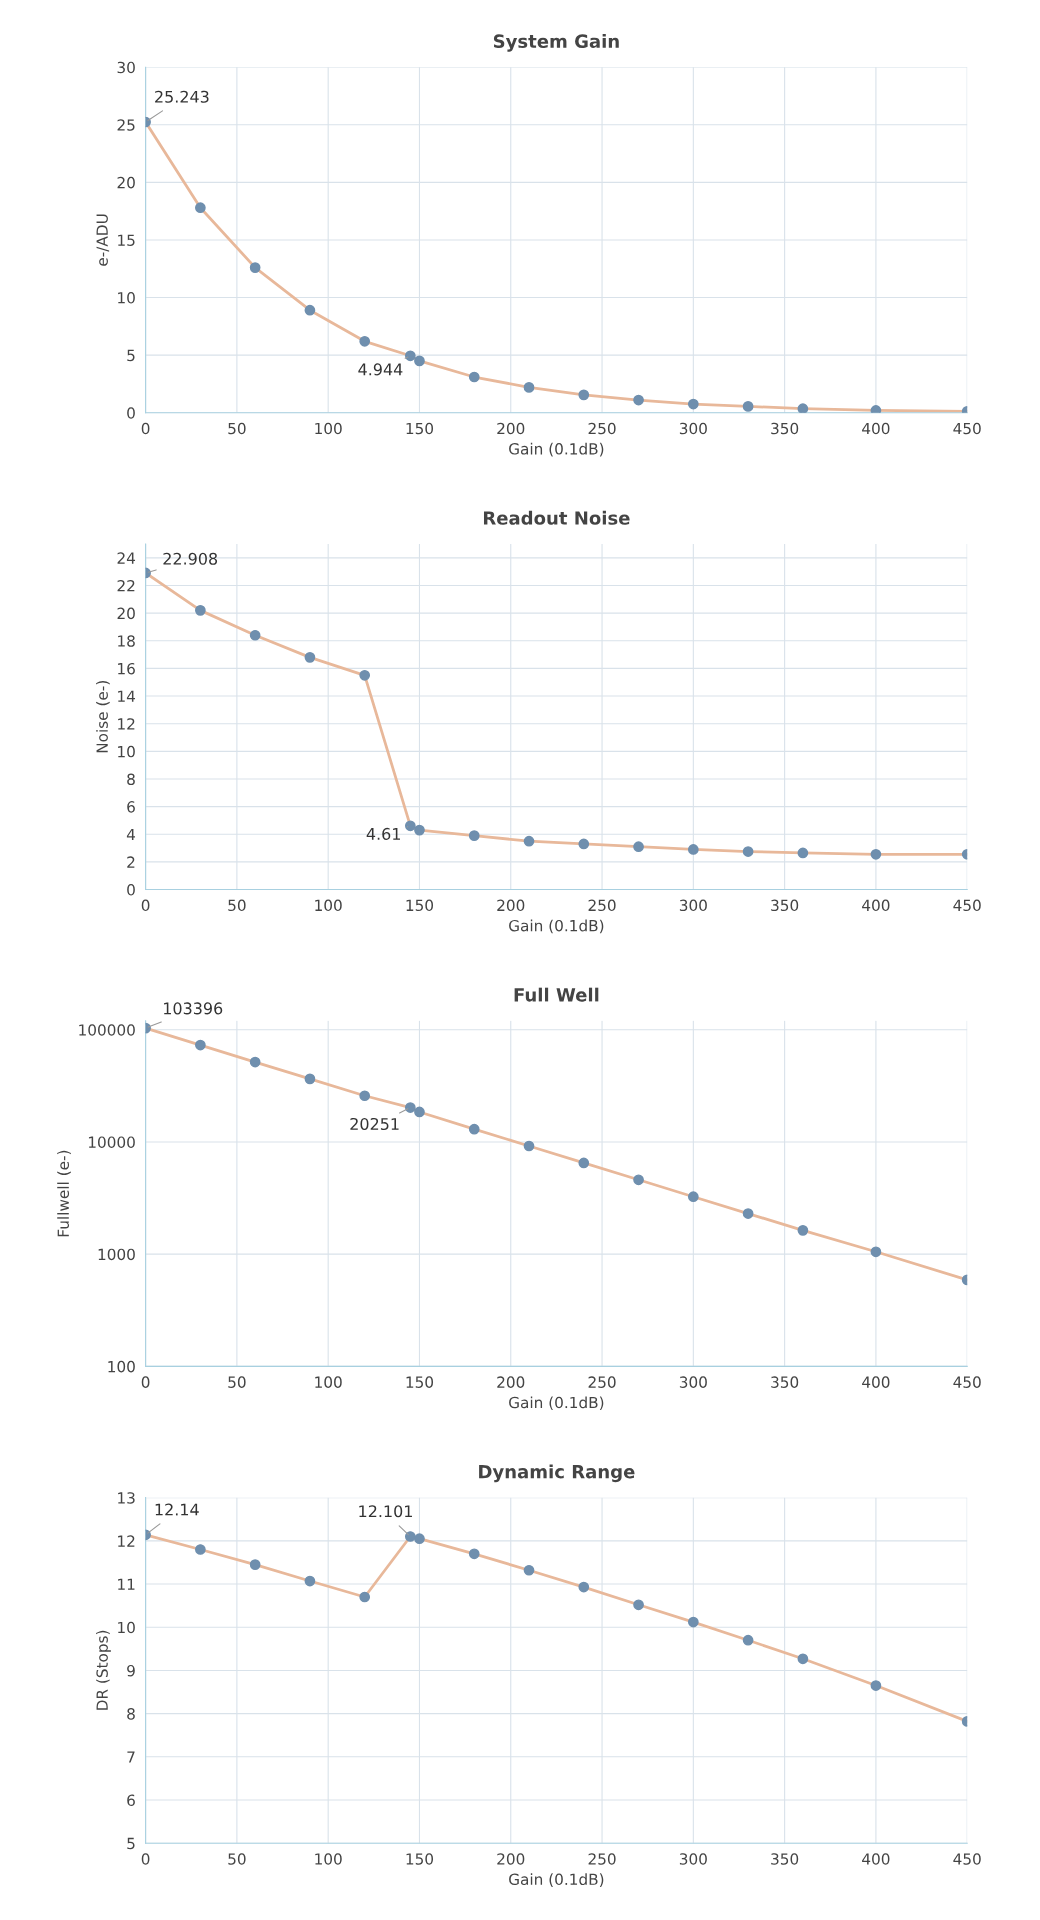 This screenshot has height=1920, width=1040. Describe the element at coordinates (131, 779) in the screenshot. I see `y-tick-label: 8` at that location.